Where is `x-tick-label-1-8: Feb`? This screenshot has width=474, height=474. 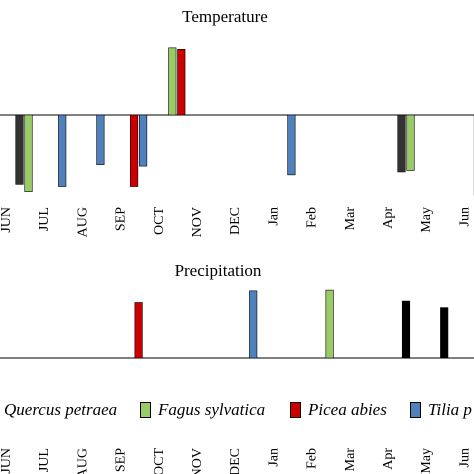
x-tick-label-1-8: Feb is located at coordinates (312, 458).